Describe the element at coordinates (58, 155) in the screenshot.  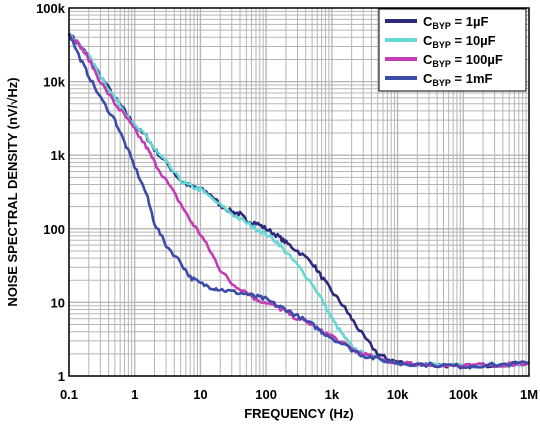
I see `y-tick-label: 1k` at that location.